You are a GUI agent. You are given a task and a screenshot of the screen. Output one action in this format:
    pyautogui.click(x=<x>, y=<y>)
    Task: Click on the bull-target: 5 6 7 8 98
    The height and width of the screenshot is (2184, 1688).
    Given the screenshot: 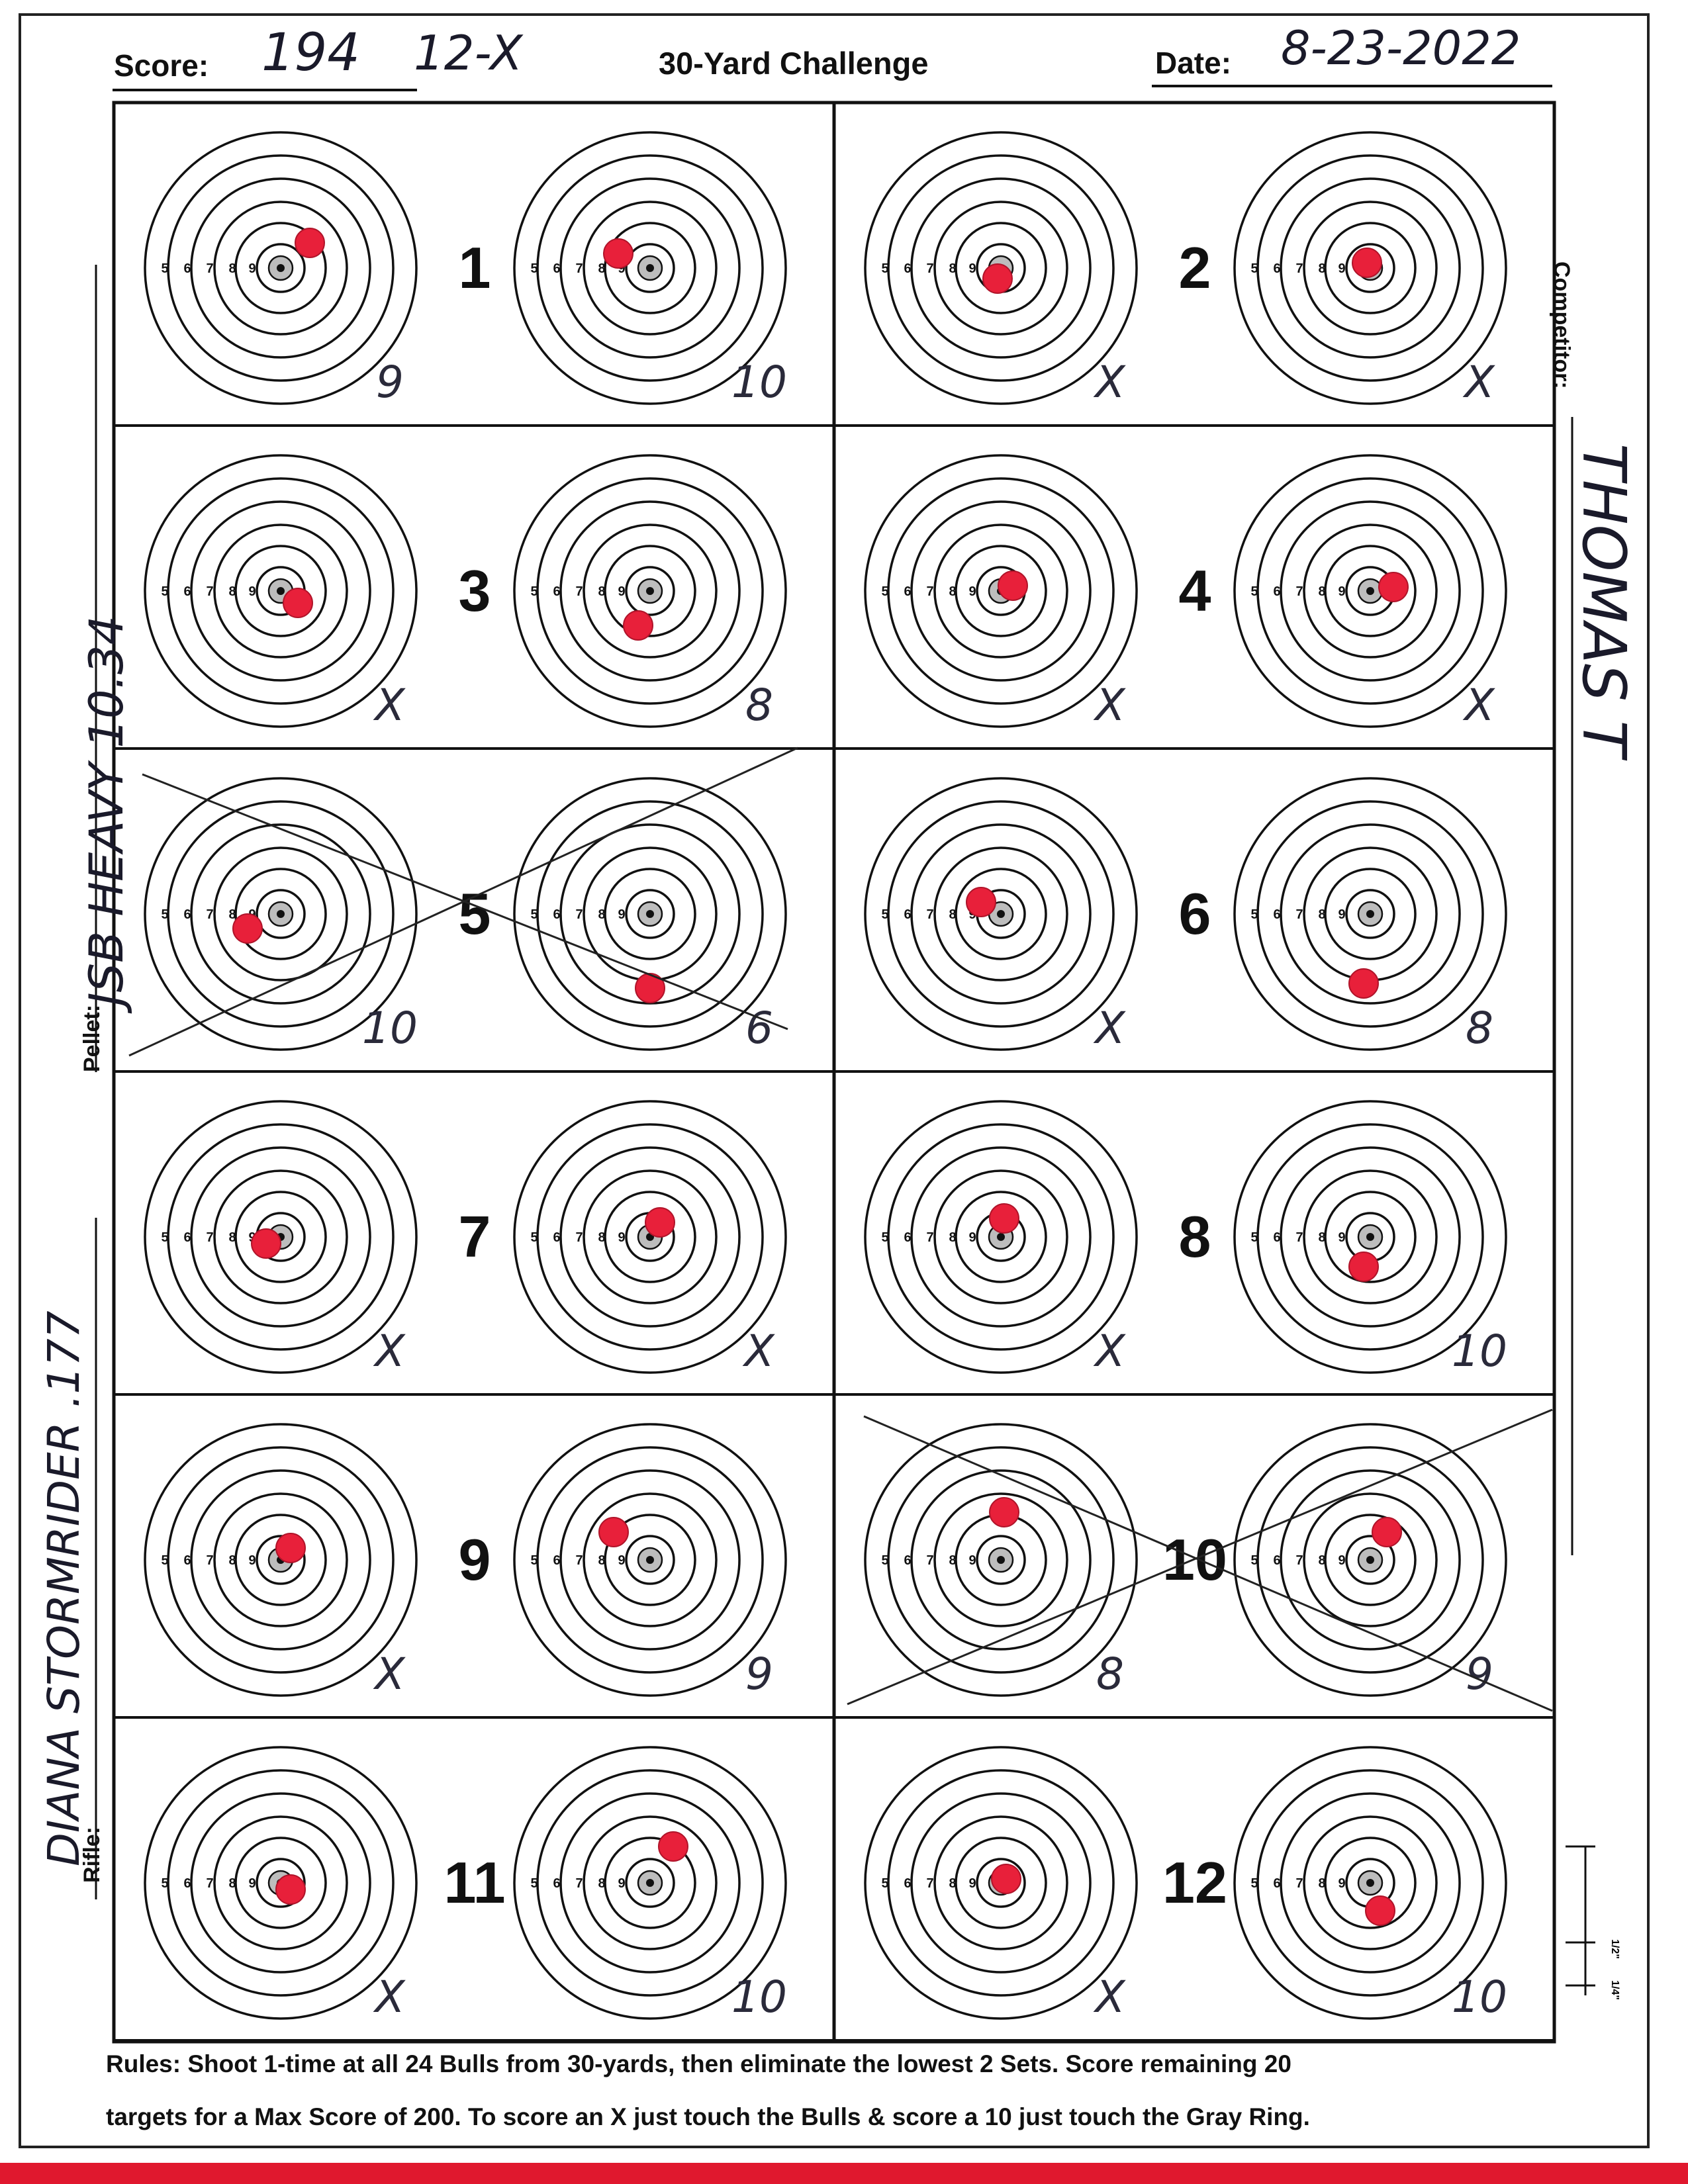 What is the action you would take?
    pyautogui.click(x=1370, y=916)
    